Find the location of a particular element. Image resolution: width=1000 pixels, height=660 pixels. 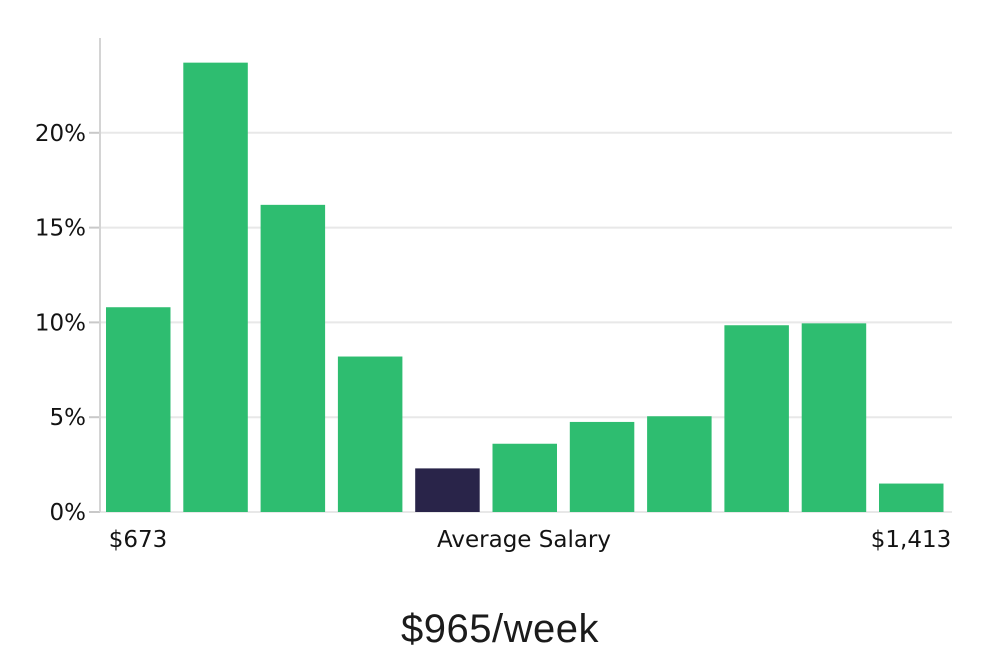

y-tick-label: 15% is located at coordinates (60, 229).